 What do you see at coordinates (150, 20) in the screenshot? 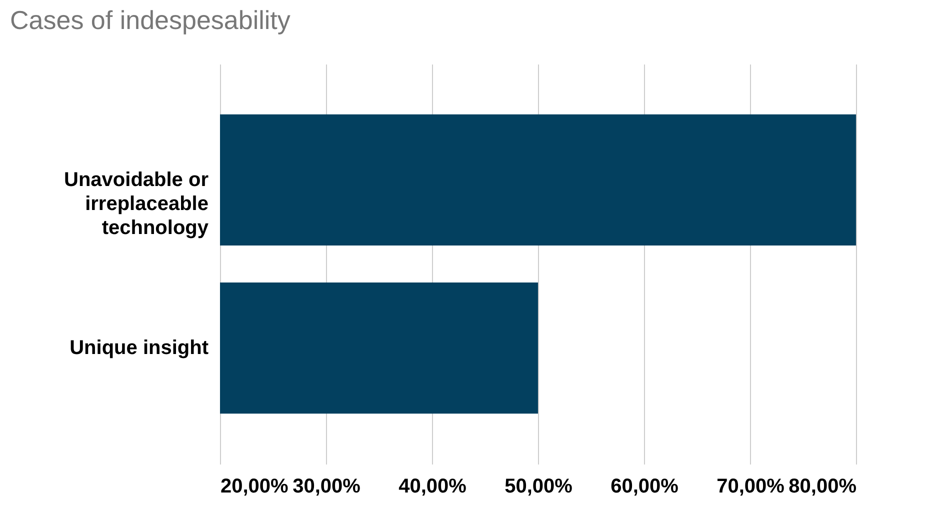
I see `chart-title: Cases of indespesability` at bounding box center [150, 20].